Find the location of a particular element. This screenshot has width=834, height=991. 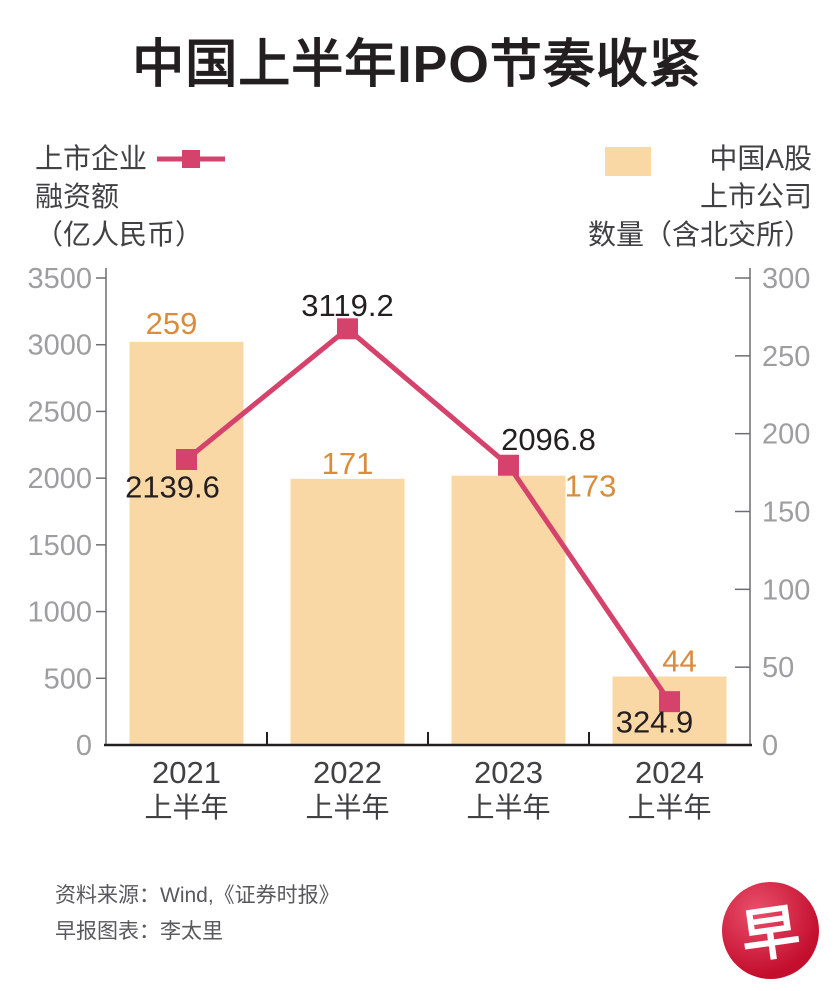

bar-series-swatch-icon is located at coordinates (628, 161).